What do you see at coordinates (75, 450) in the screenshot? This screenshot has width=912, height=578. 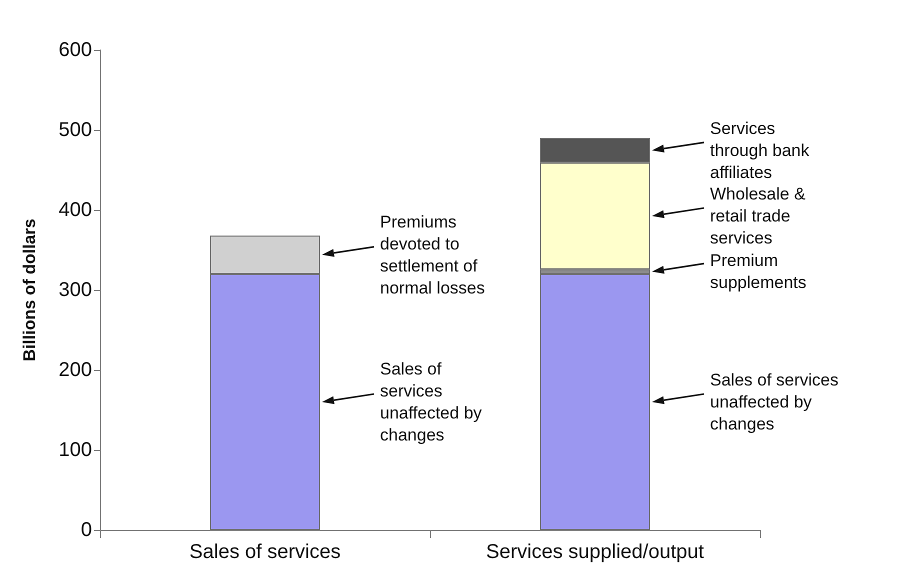 I see `y-tick-label: 100` at bounding box center [75, 450].